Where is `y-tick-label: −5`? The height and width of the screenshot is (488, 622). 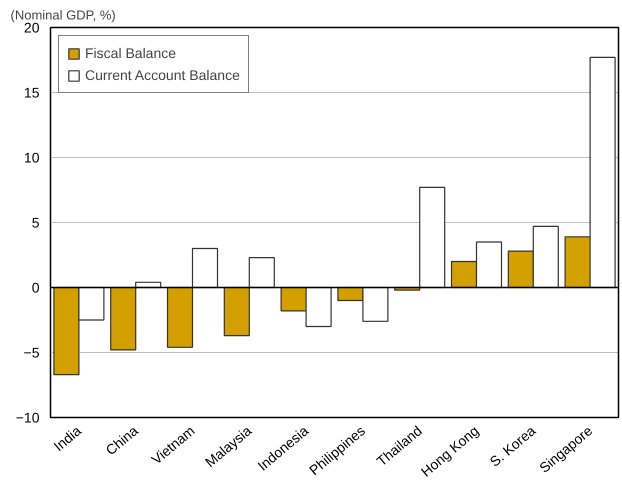
y-tick-label: −5 is located at coordinates (32, 352).